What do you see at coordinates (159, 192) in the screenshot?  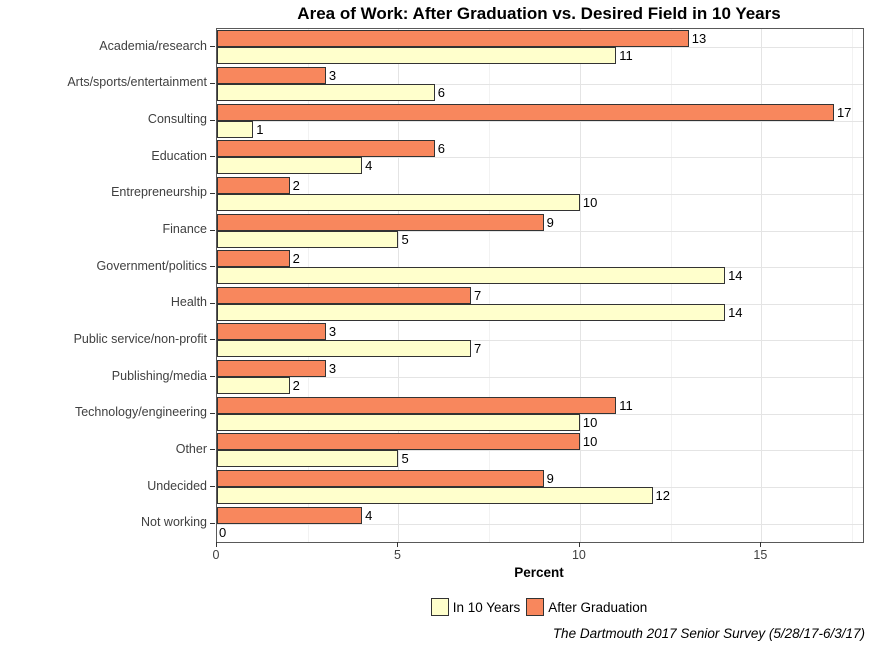 I see `y-axis-label: Entrepreneurship` at bounding box center [159, 192].